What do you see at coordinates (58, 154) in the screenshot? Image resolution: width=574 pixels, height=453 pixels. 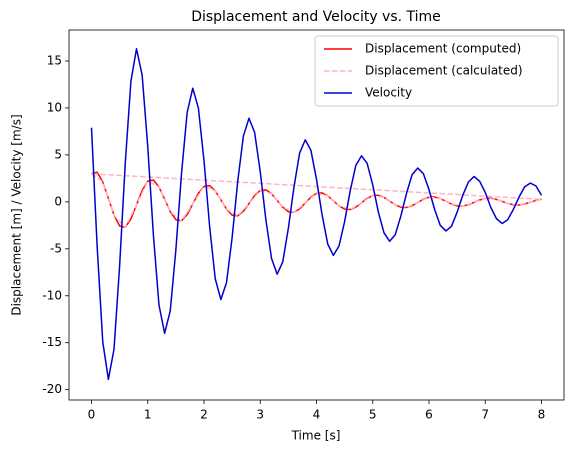 I see `y-tick-label: 5` at bounding box center [58, 154].